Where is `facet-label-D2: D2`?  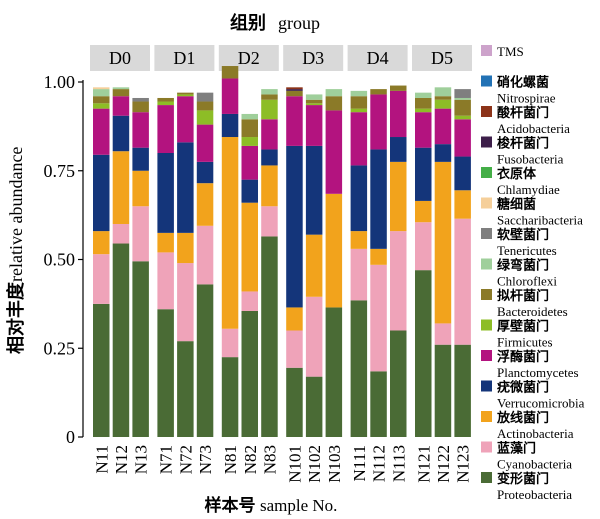
facet-label-D2: D2 is located at coordinates (249, 58).